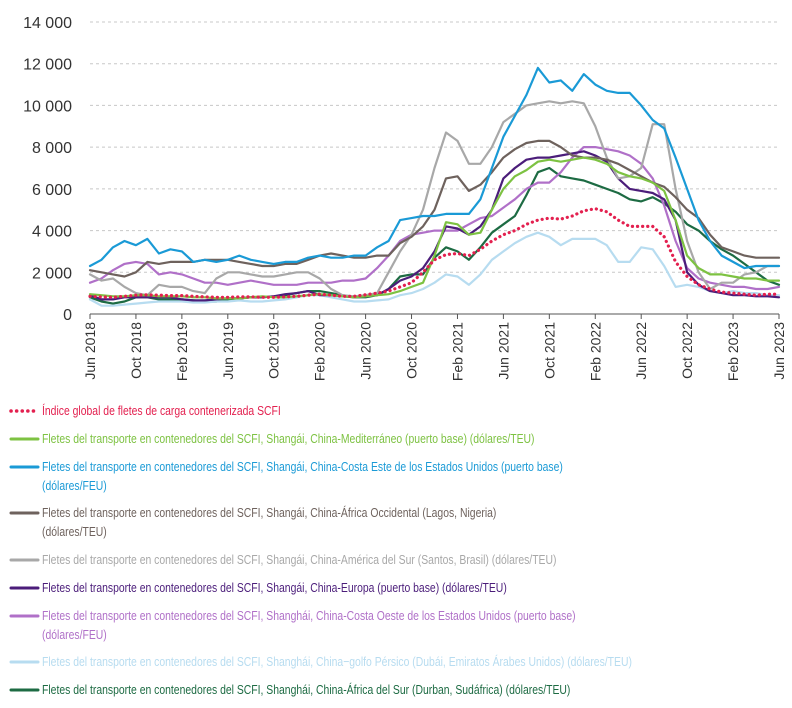 This screenshot has height=708, width=792. Describe the element at coordinates (274, 350) in the screenshot. I see `x-tick-label: Oct 2019` at that location.